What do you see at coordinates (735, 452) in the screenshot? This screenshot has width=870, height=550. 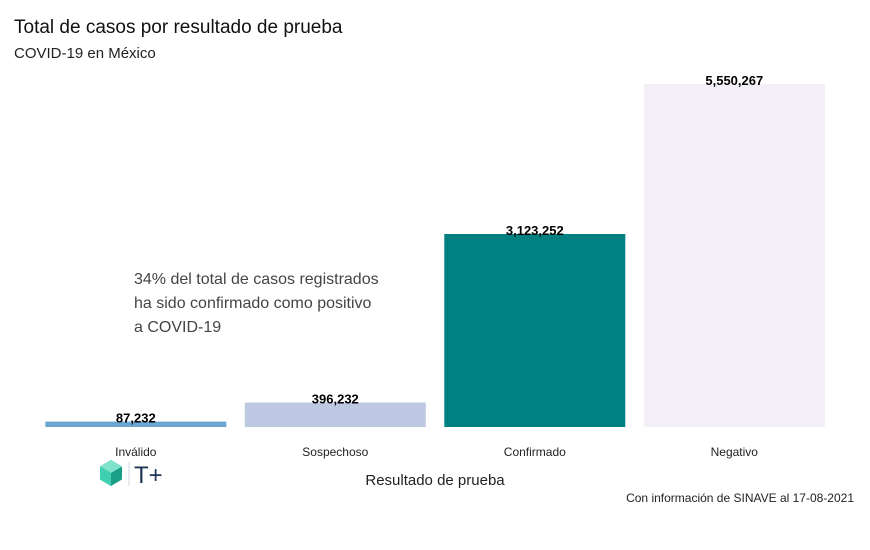 I see `x-tick-label: Negativo` at bounding box center [735, 452].